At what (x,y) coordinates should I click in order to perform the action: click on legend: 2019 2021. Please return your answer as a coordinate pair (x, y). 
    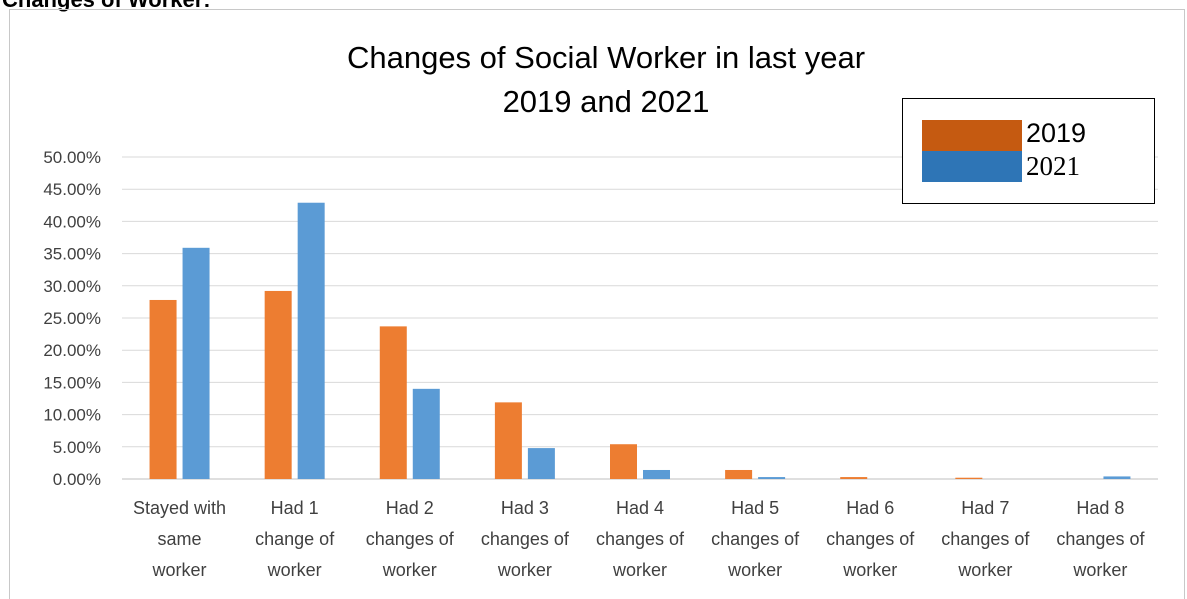
    Looking at the image, I should click on (1028, 151).